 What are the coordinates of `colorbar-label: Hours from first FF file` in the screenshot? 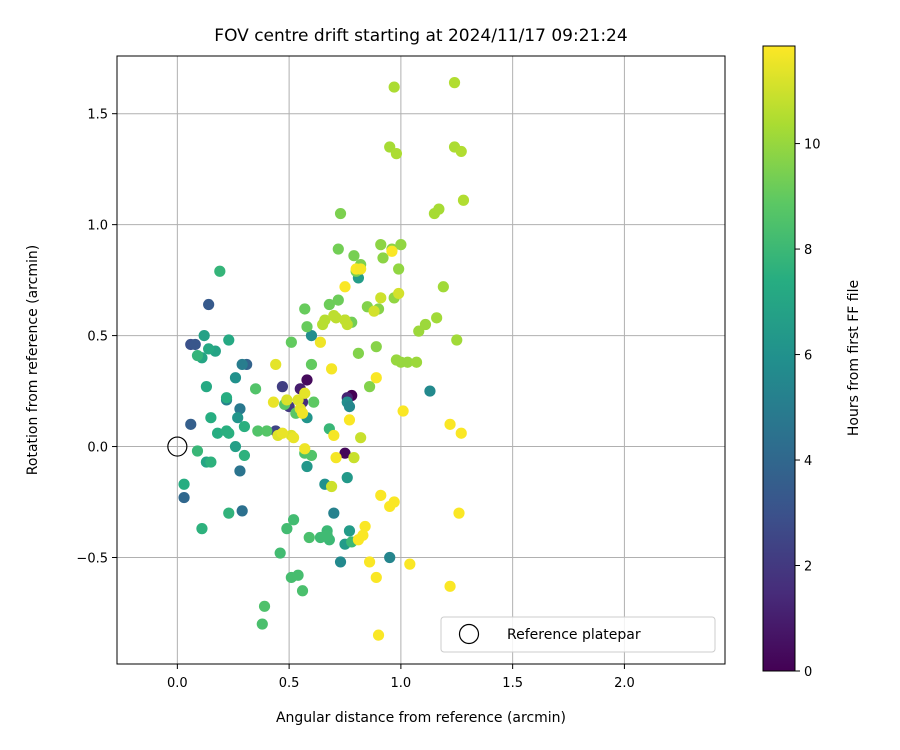 It's located at (854, 358).